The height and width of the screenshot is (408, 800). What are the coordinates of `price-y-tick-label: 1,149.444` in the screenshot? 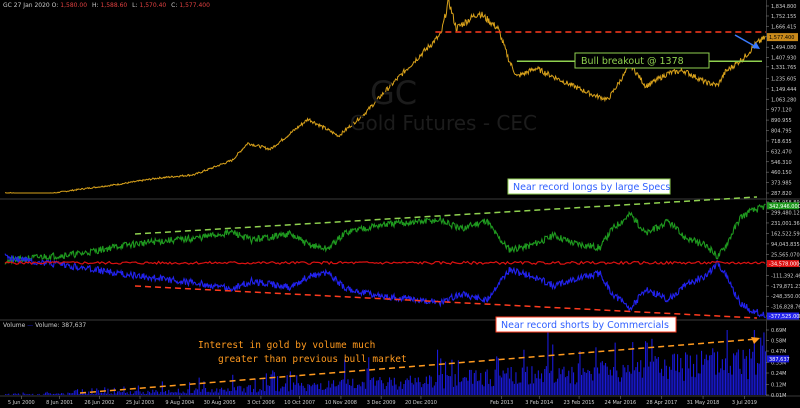 It's located at (783, 90).